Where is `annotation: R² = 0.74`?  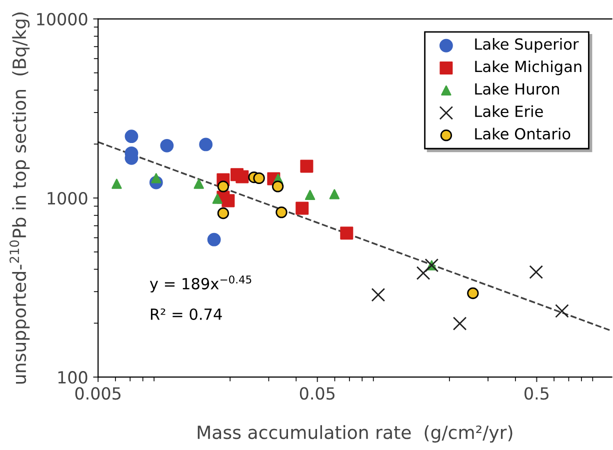 annotation: R² = 0.74 is located at coordinates (186, 314).